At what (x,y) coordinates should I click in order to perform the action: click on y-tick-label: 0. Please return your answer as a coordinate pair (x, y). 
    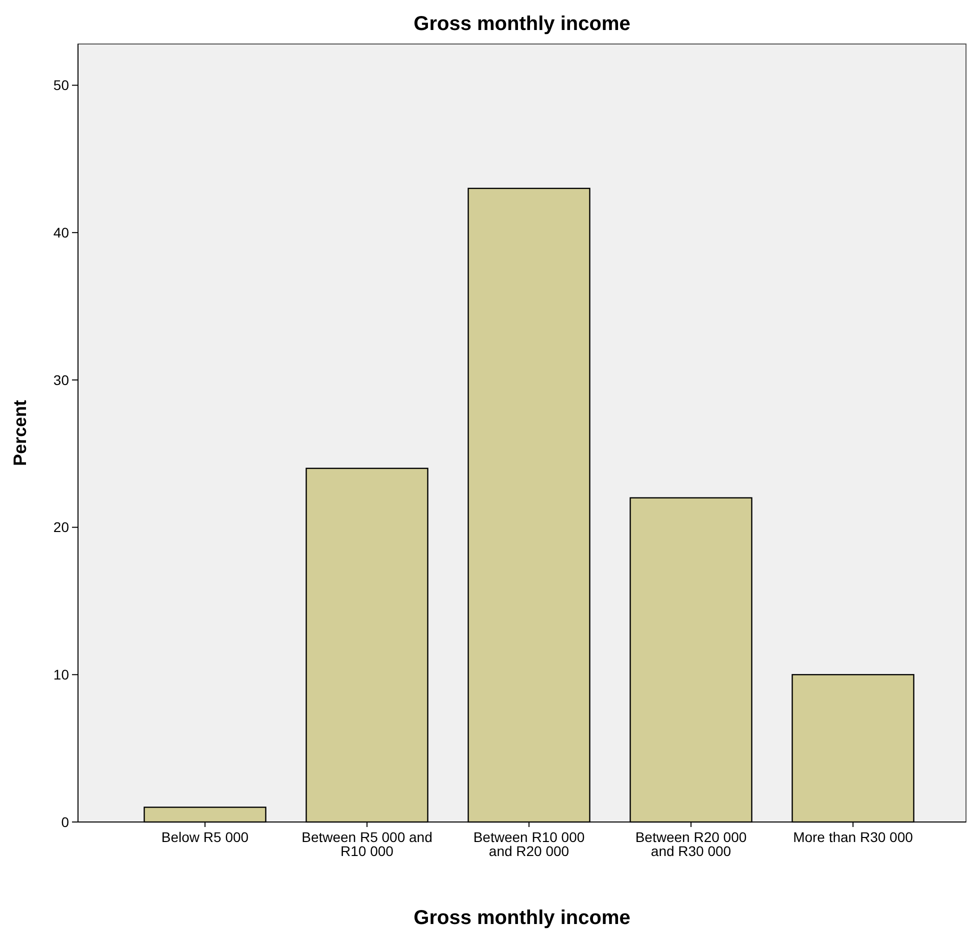
    Looking at the image, I should click on (65, 822).